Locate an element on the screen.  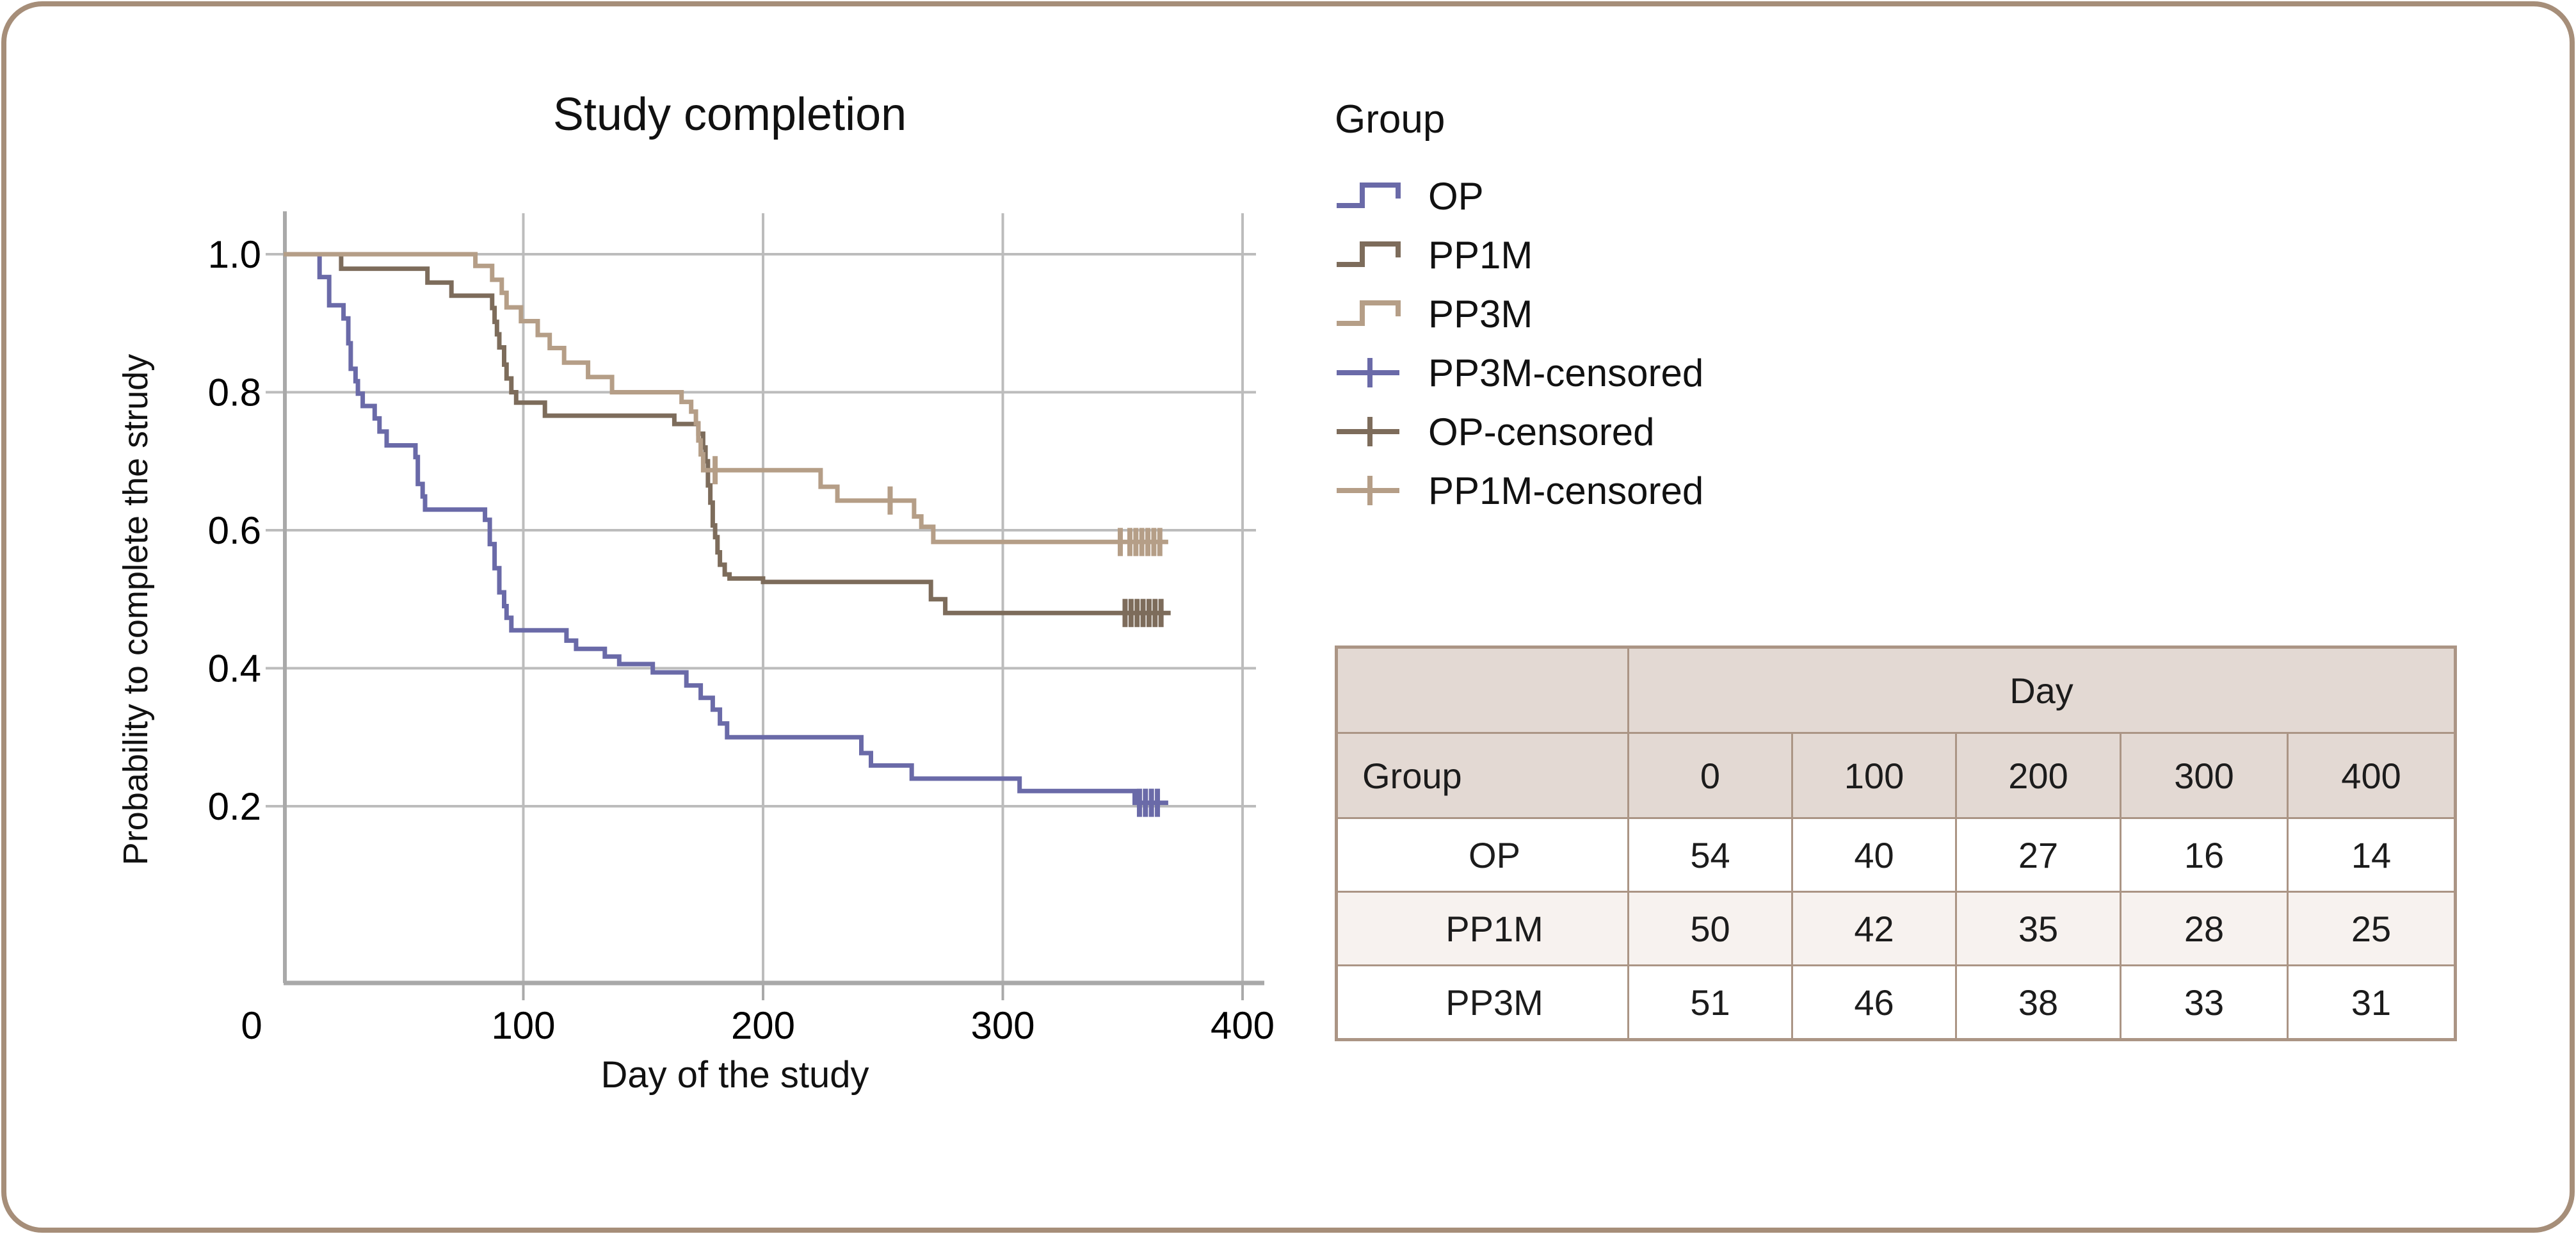
table-col-header-200: 200 is located at coordinates (2038, 775).